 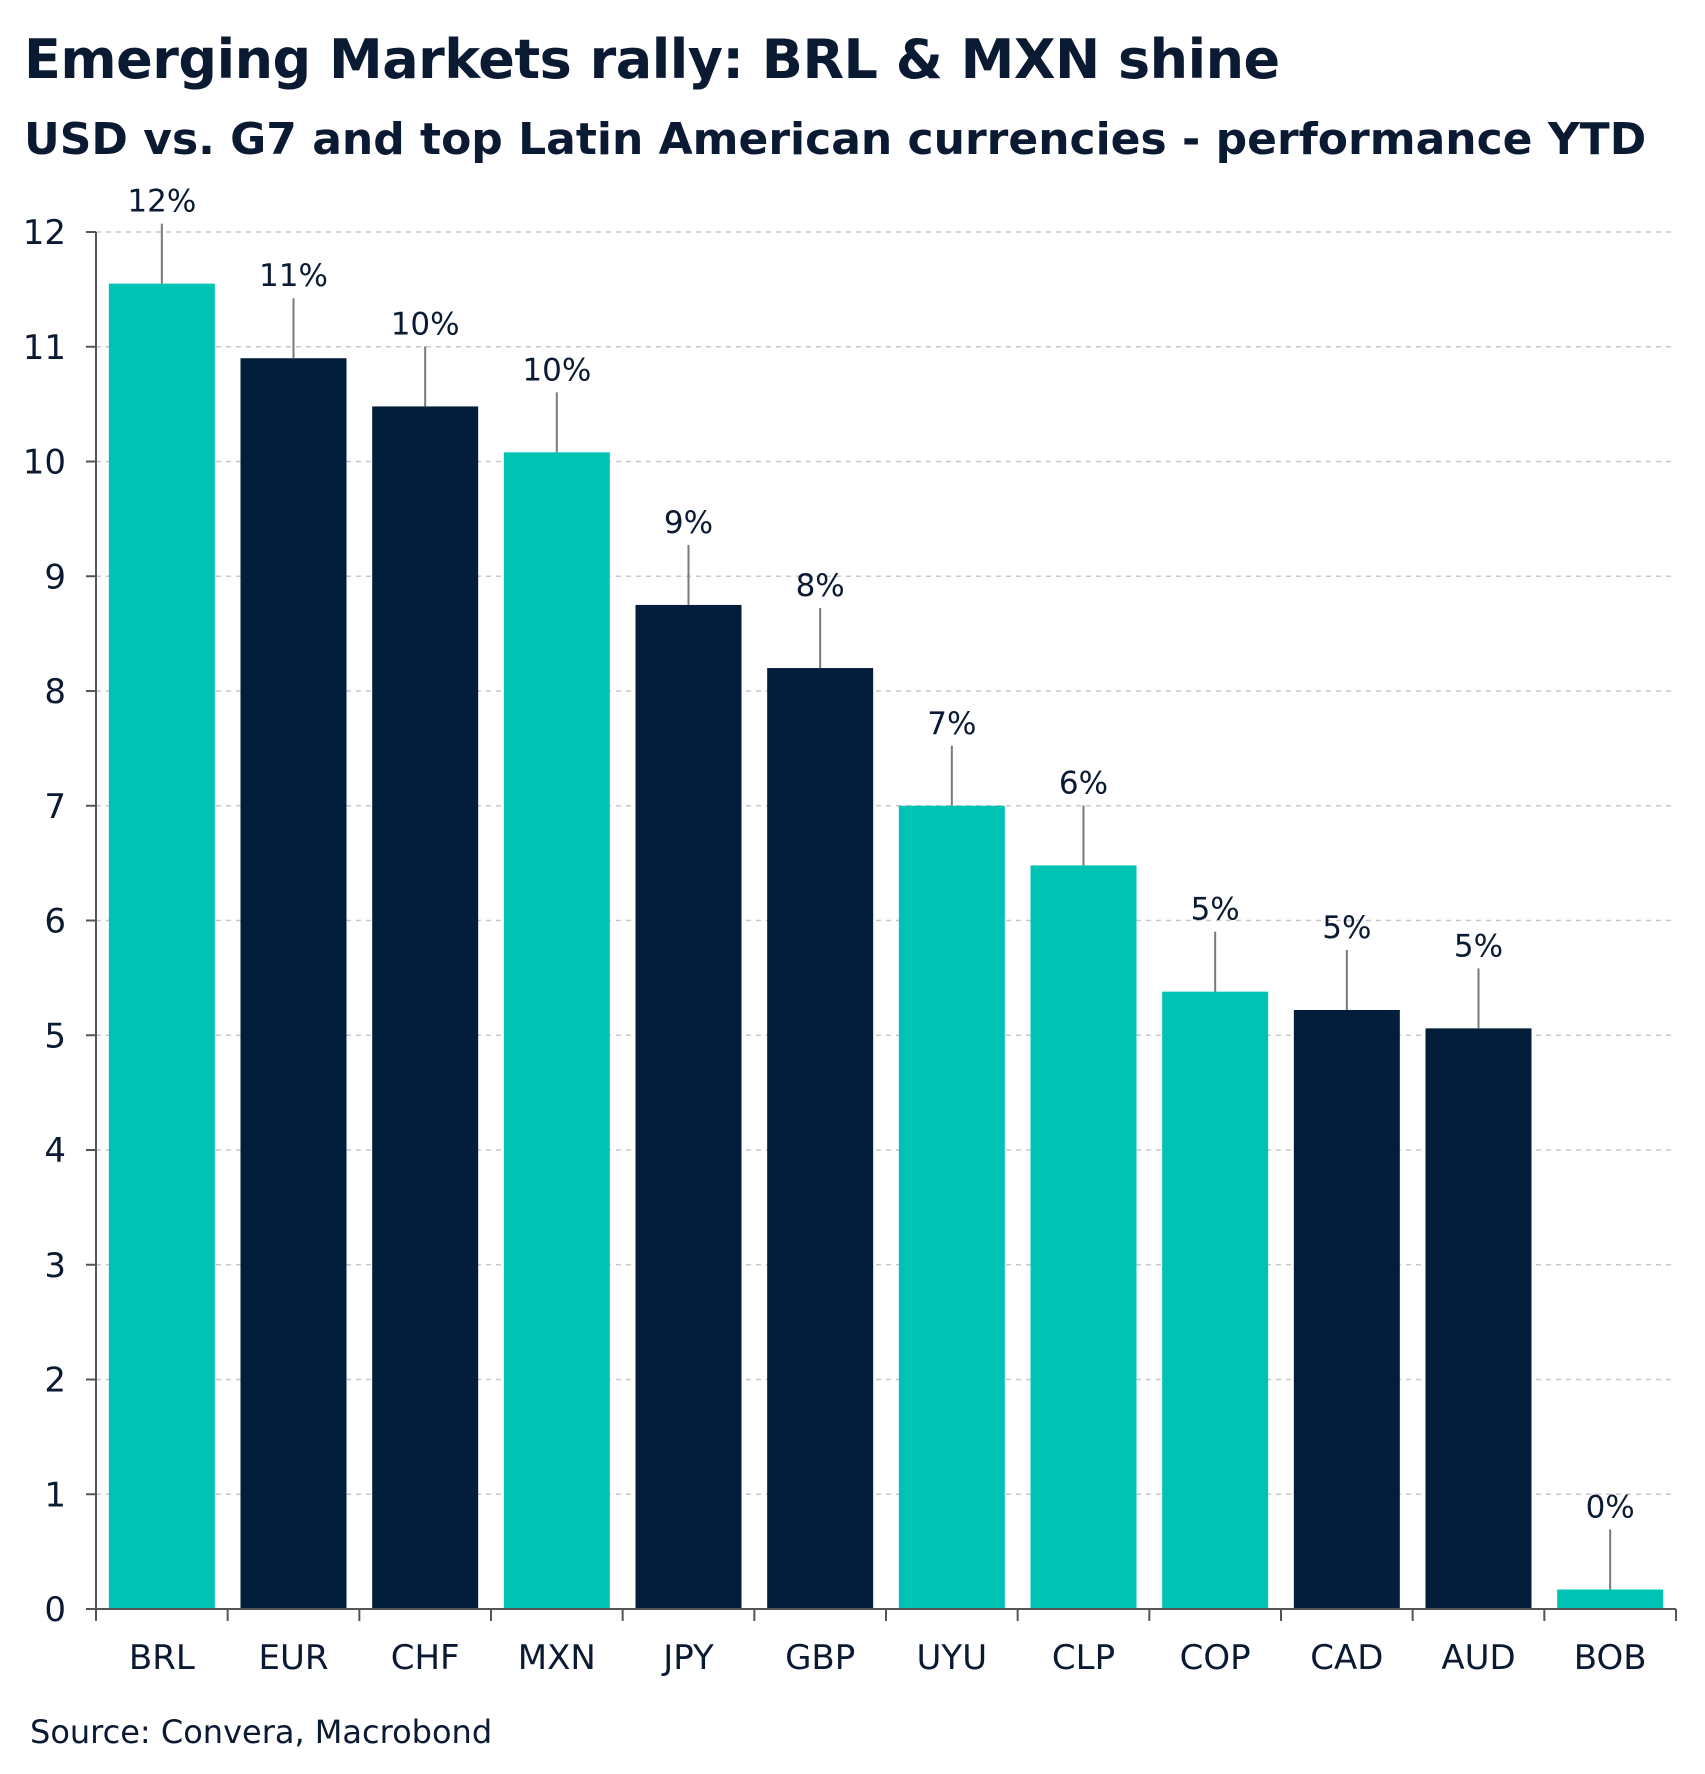 I want to click on x-tick-label-cop: COP, so click(x=1215, y=1658).